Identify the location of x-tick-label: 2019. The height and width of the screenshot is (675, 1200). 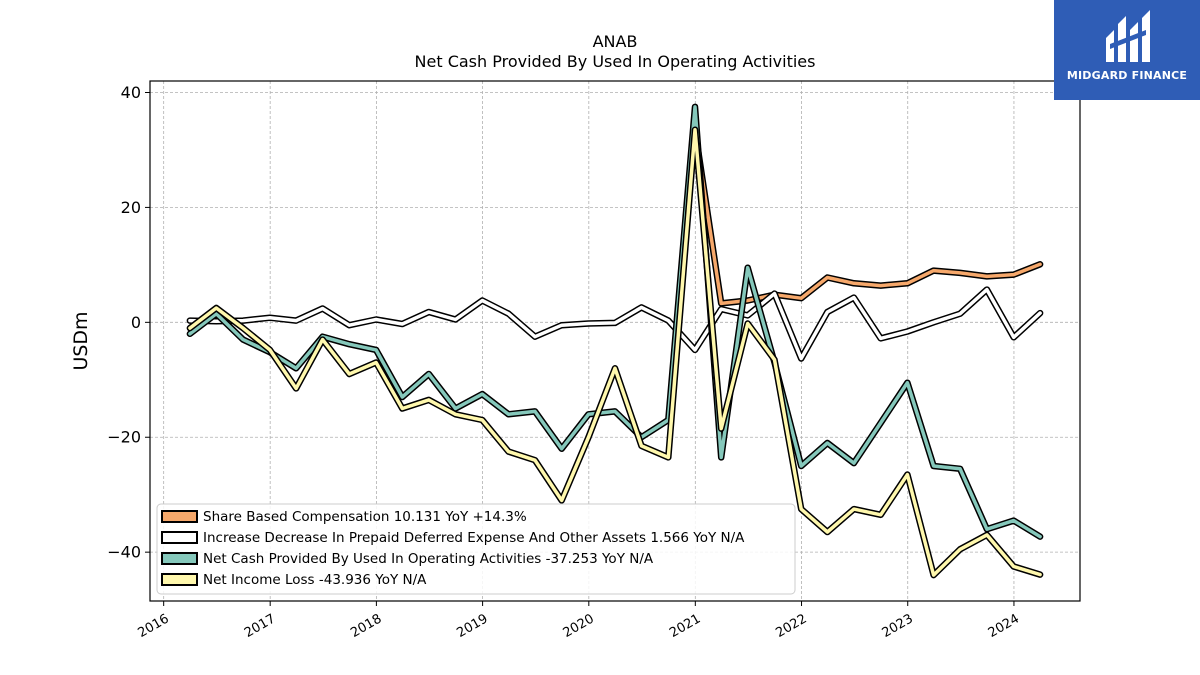
(472, 626).